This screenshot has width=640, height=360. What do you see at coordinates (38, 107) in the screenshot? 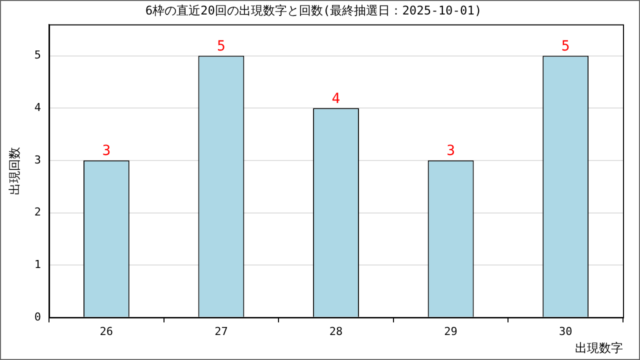
I see `y-tick-label: 4` at bounding box center [38, 107].